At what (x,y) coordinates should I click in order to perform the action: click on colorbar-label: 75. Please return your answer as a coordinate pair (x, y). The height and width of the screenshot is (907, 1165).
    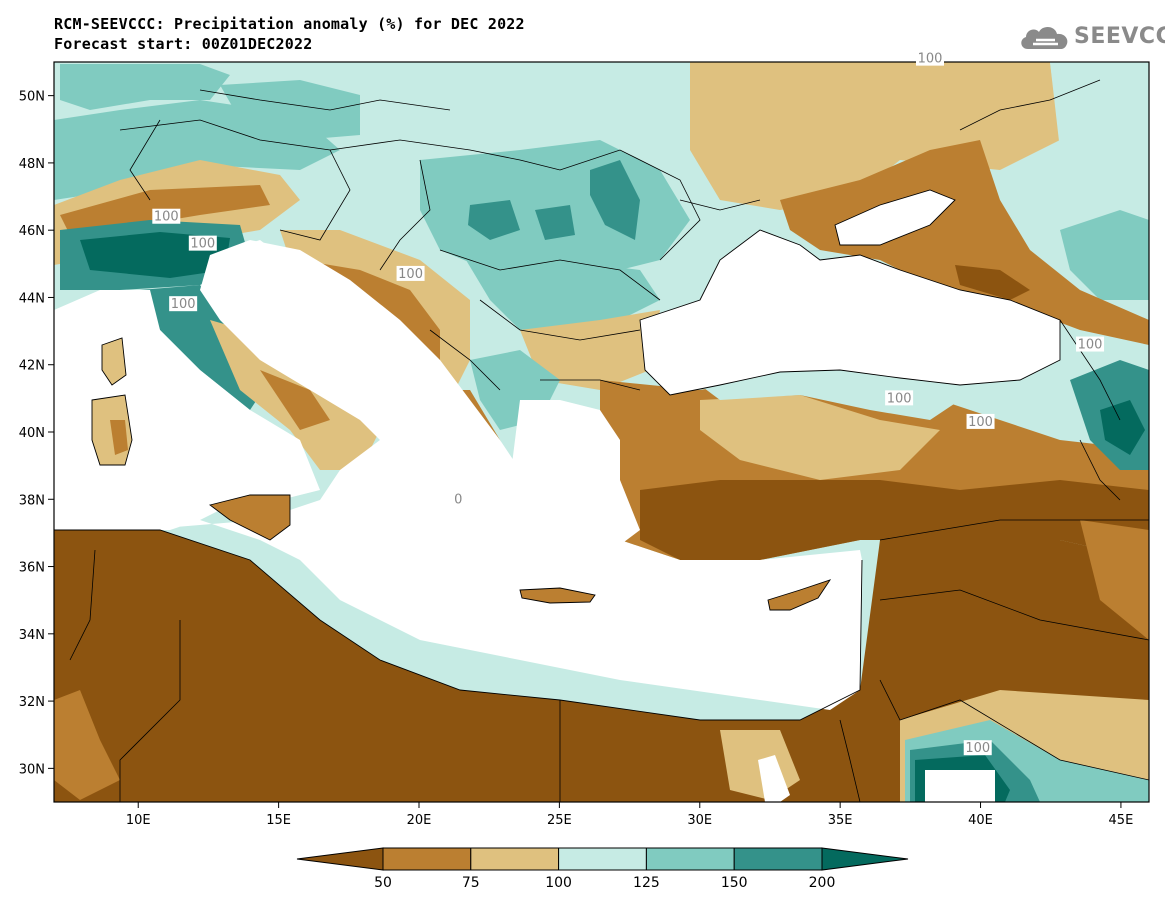
    Looking at the image, I should click on (471, 883).